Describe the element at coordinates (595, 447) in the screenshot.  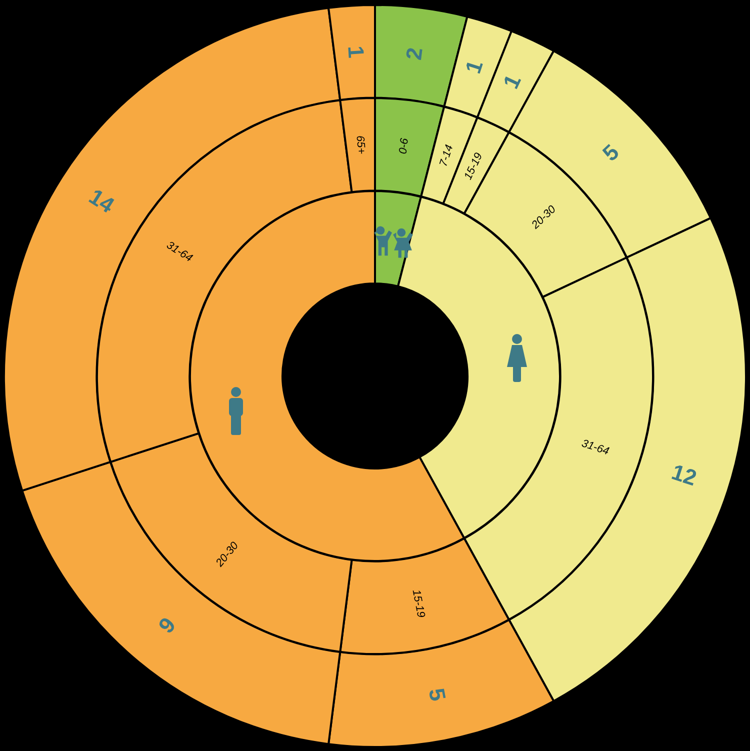
I see `slice-label: 31-64` at that location.